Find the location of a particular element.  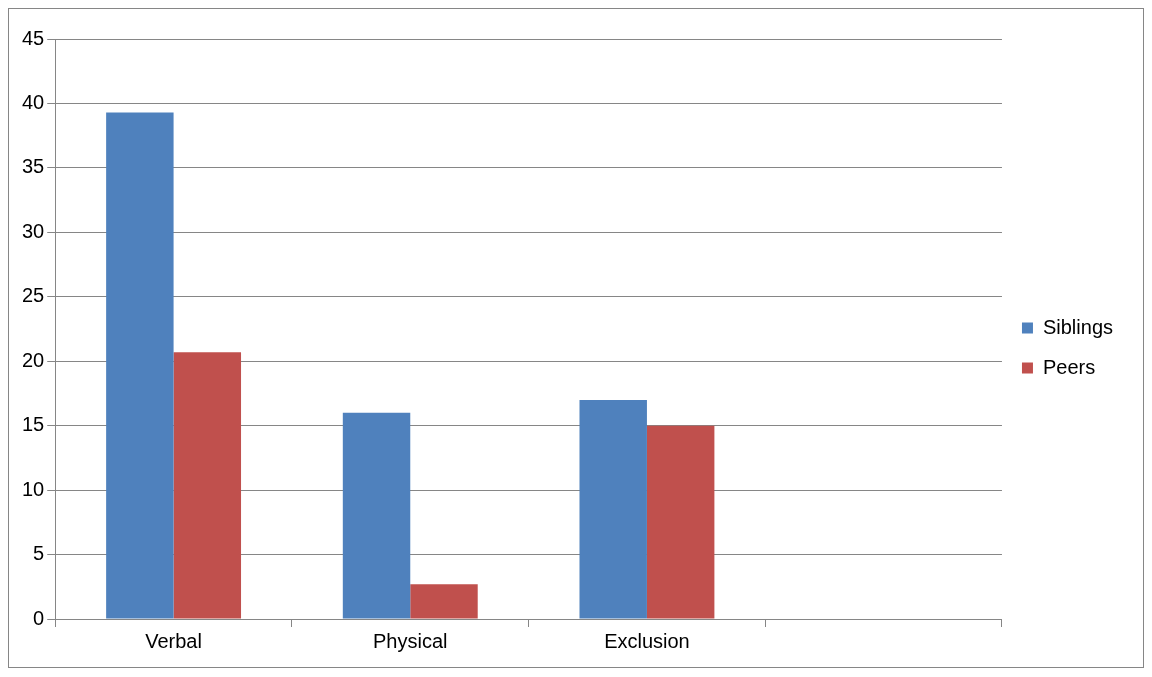

legend-label: Peers is located at coordinates (1069, 366).